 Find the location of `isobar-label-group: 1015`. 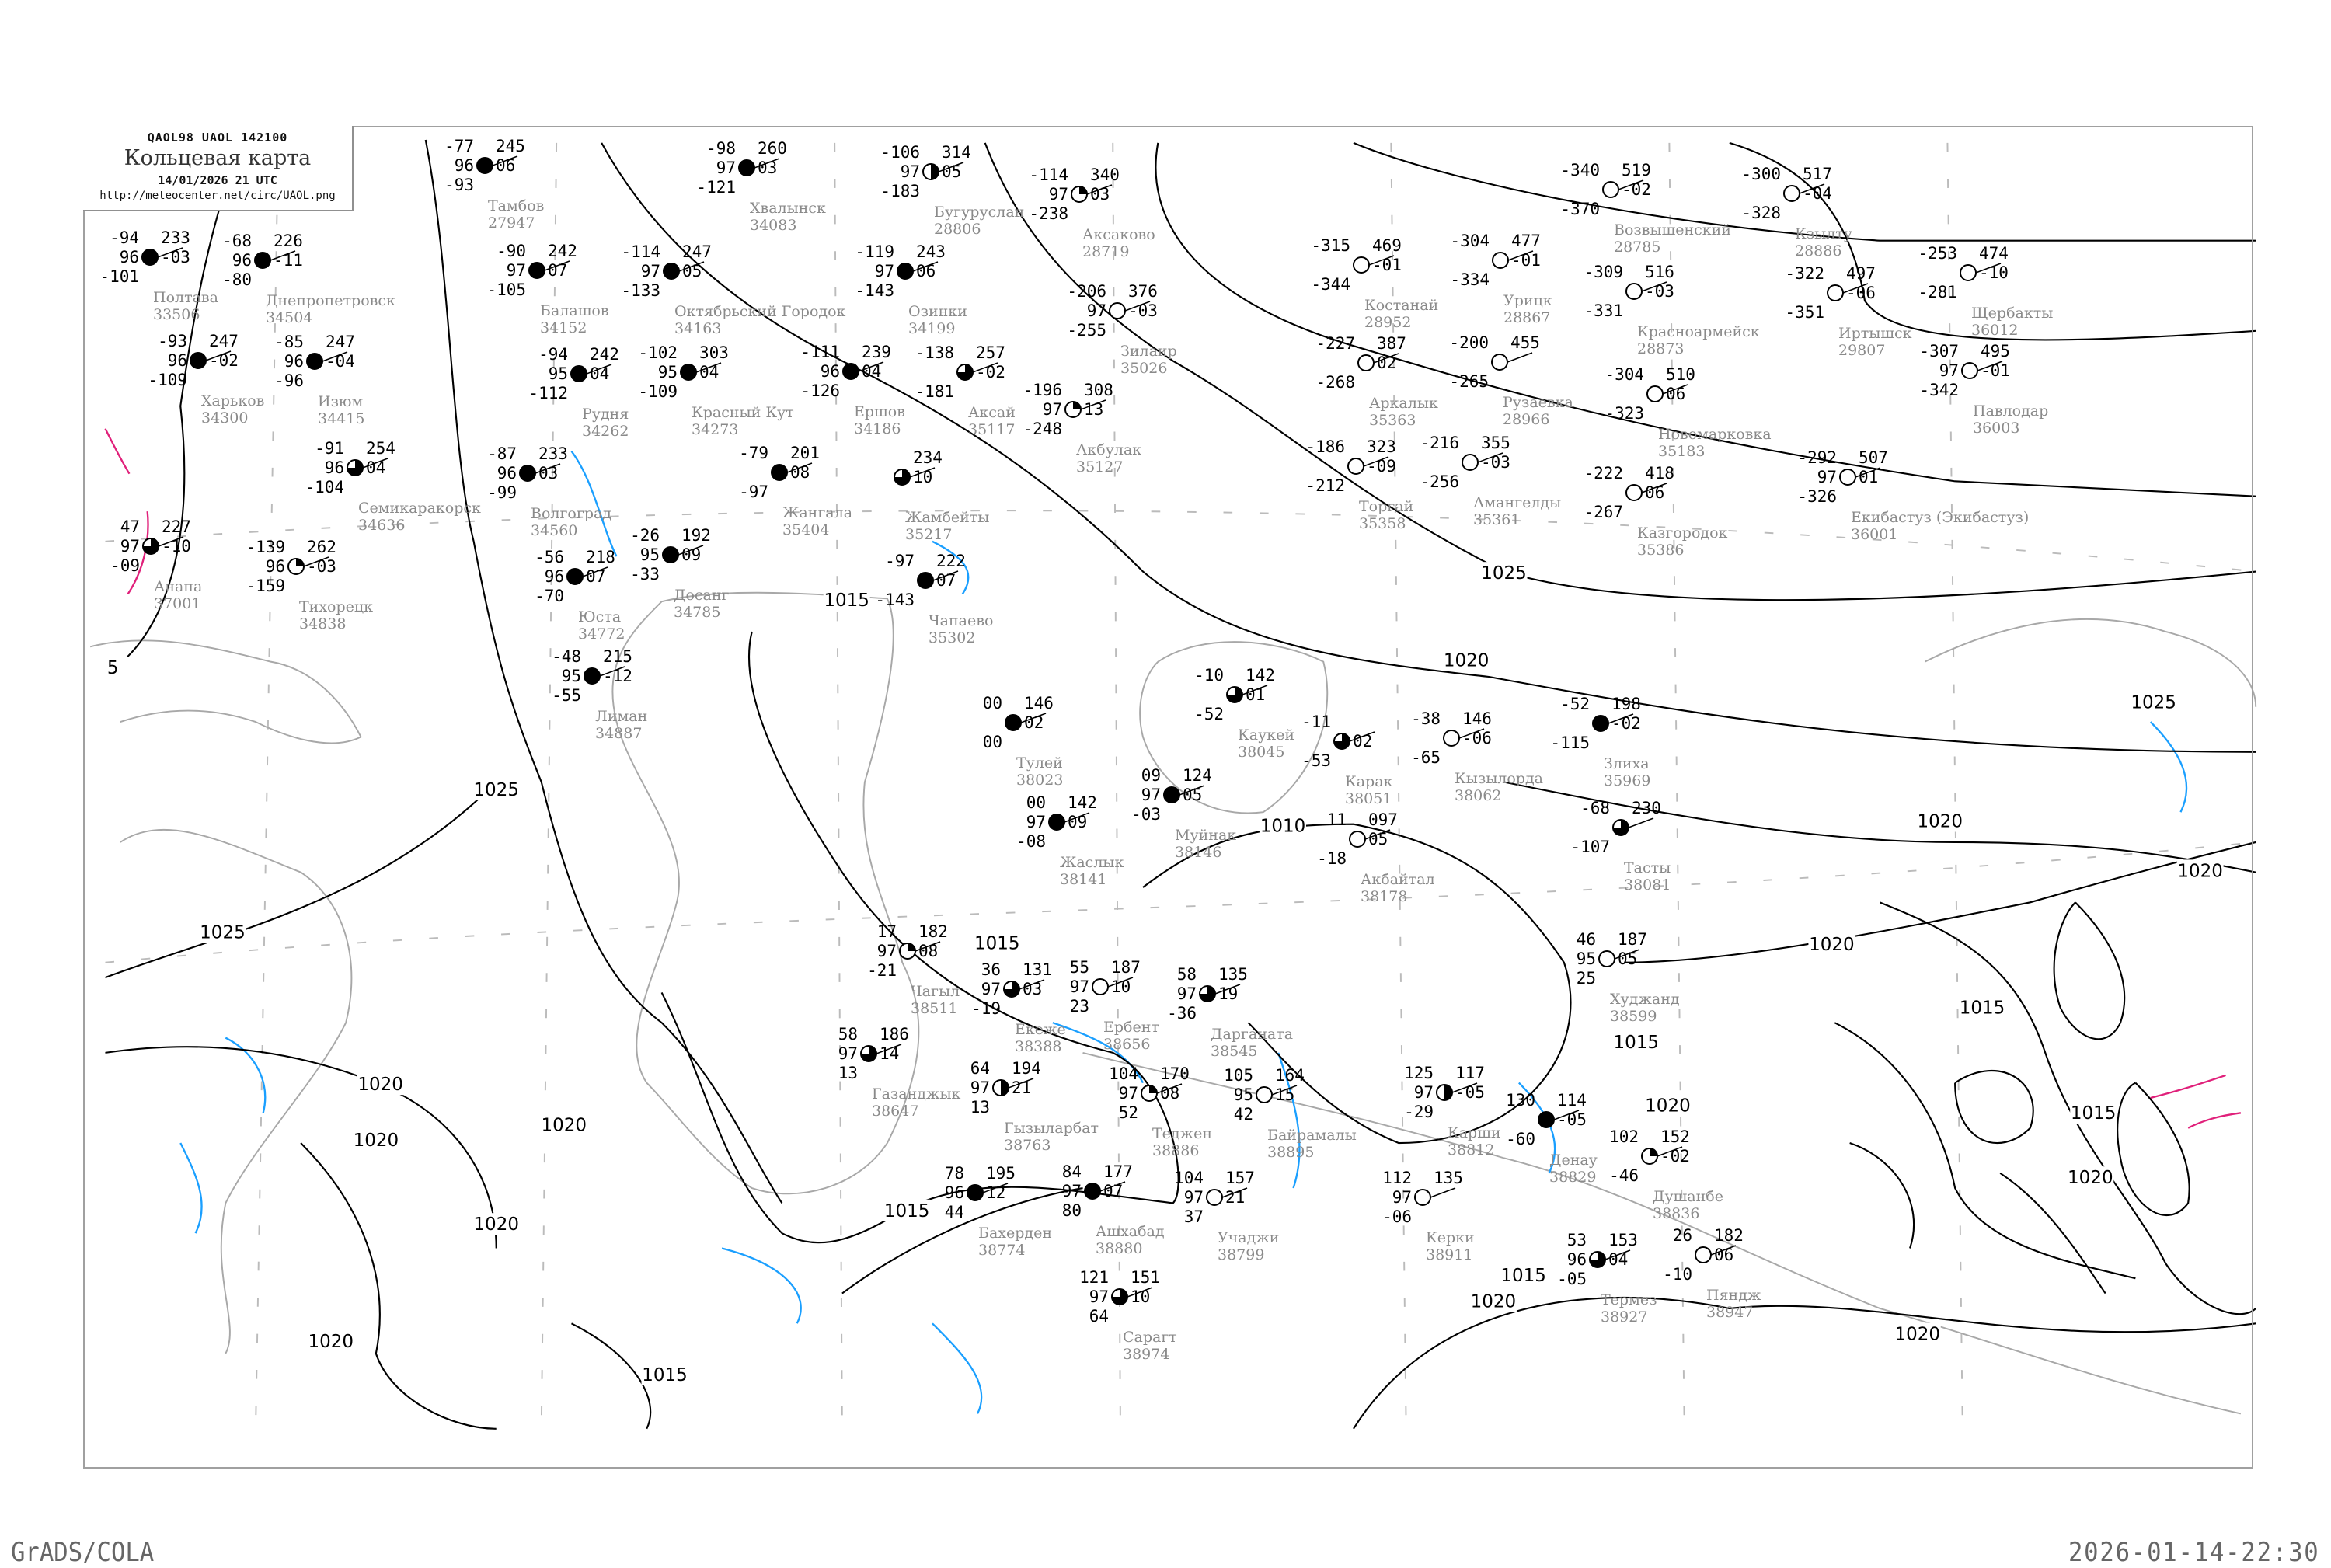

isobar-label-group: 1015 is located at coordinates (907, 1210).